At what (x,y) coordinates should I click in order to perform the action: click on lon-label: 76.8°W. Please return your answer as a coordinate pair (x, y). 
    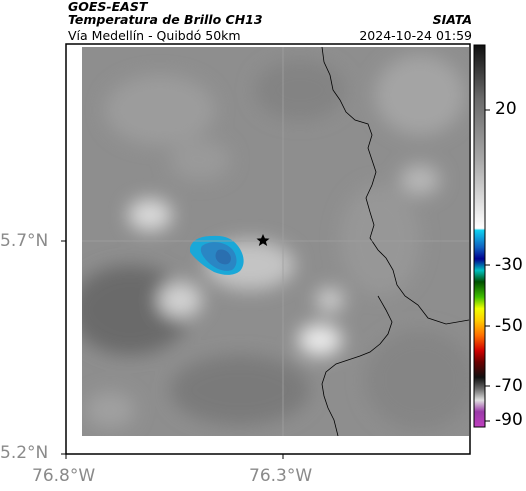
    Looking at the image, I should click on (64, 476).